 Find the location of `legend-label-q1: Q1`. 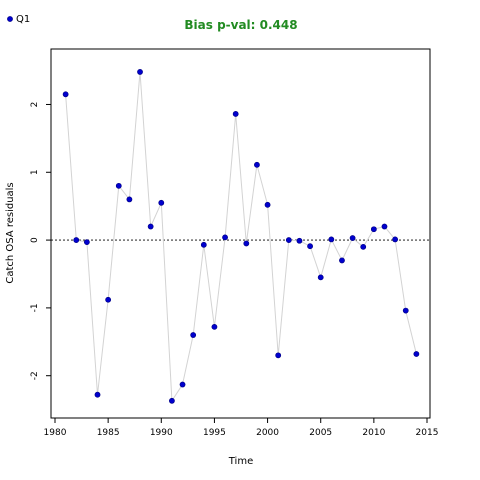

legend-label-q1: Q1 is located at coordinates (23, 19).